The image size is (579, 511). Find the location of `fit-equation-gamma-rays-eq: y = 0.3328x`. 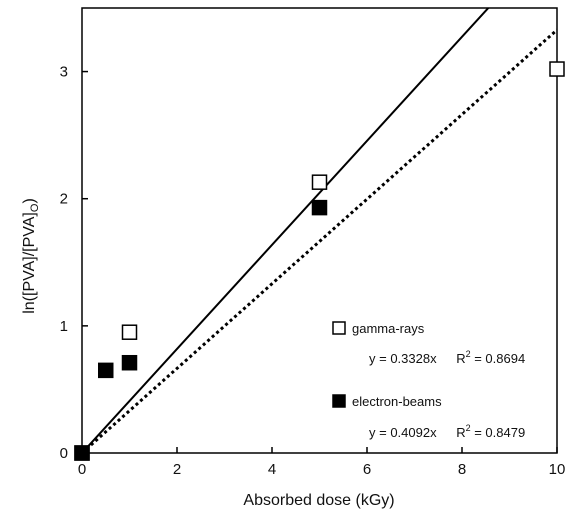

fit-equation-gamma-rays-eq: y = 0.3328x is located at coordinates (403, 358).